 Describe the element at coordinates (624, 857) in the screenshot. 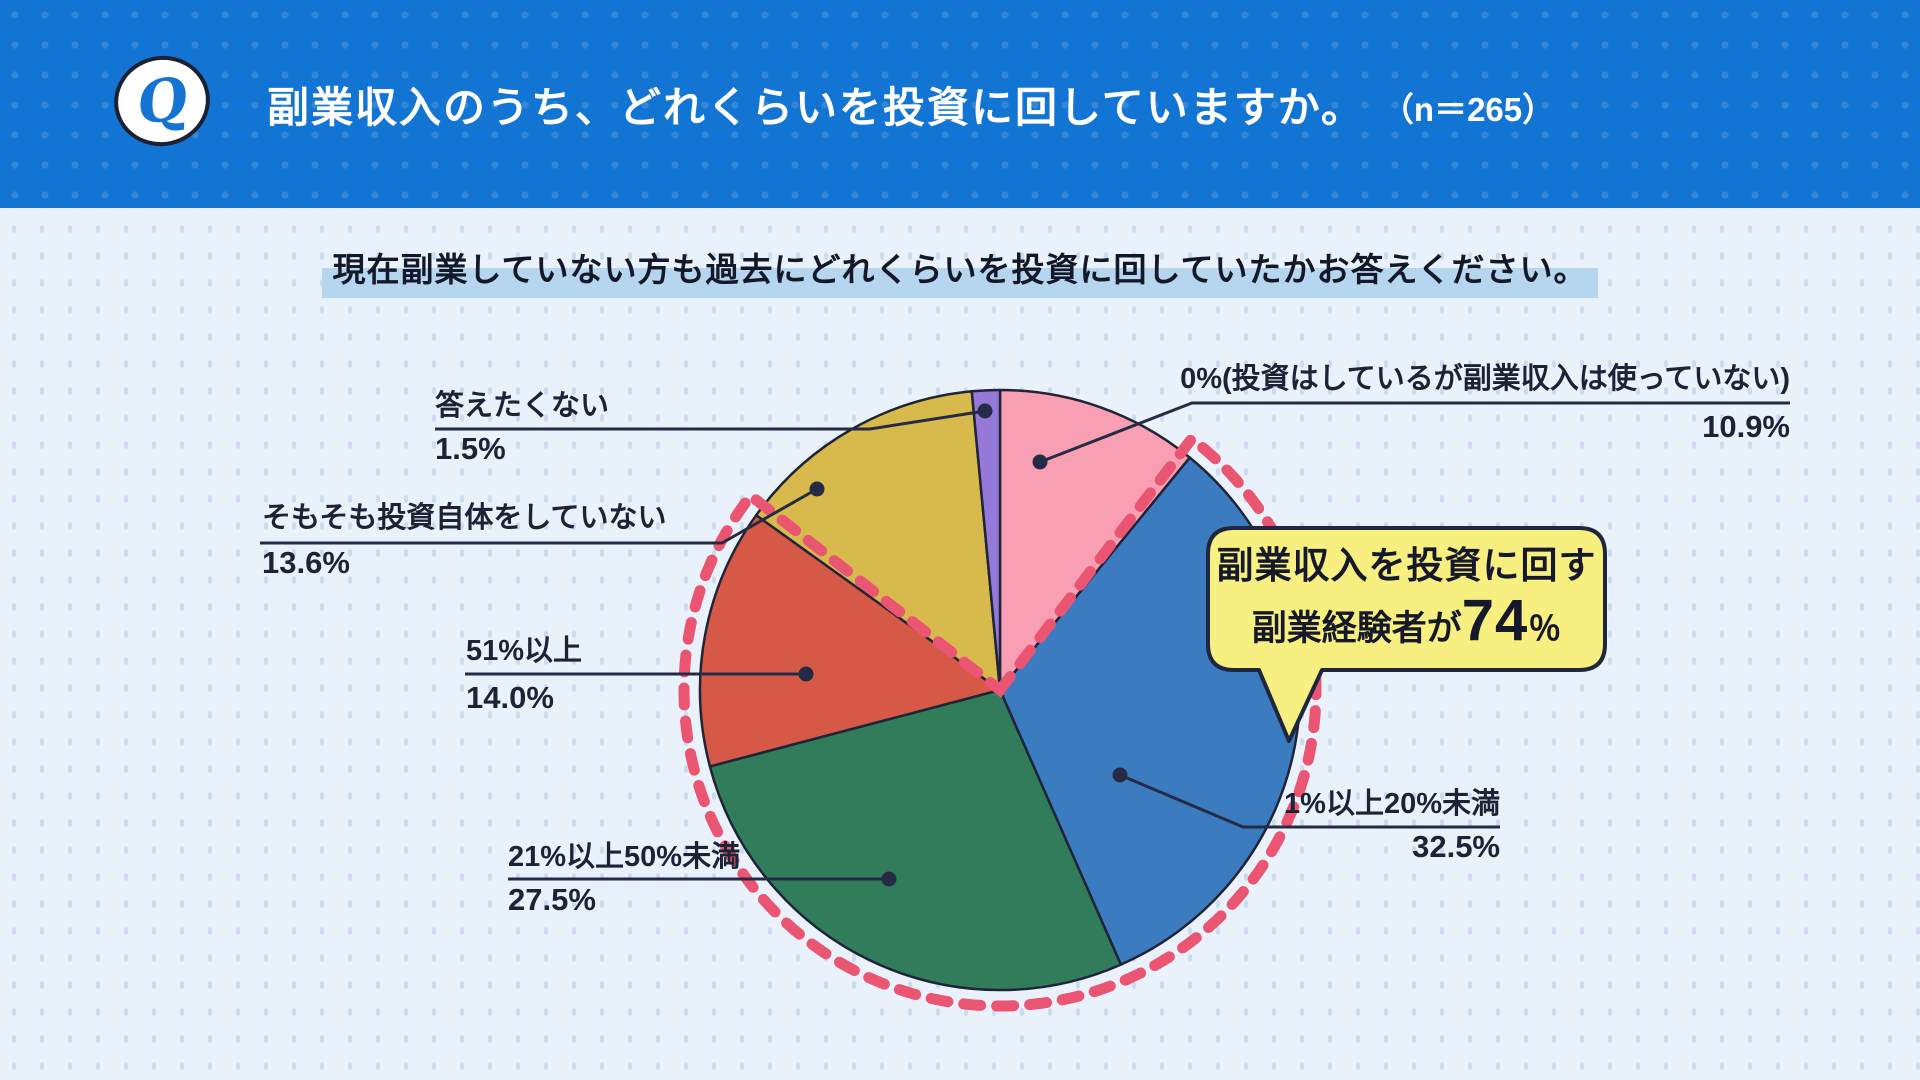

I see `slice-label-text: 21%以上50%未満` at that location.